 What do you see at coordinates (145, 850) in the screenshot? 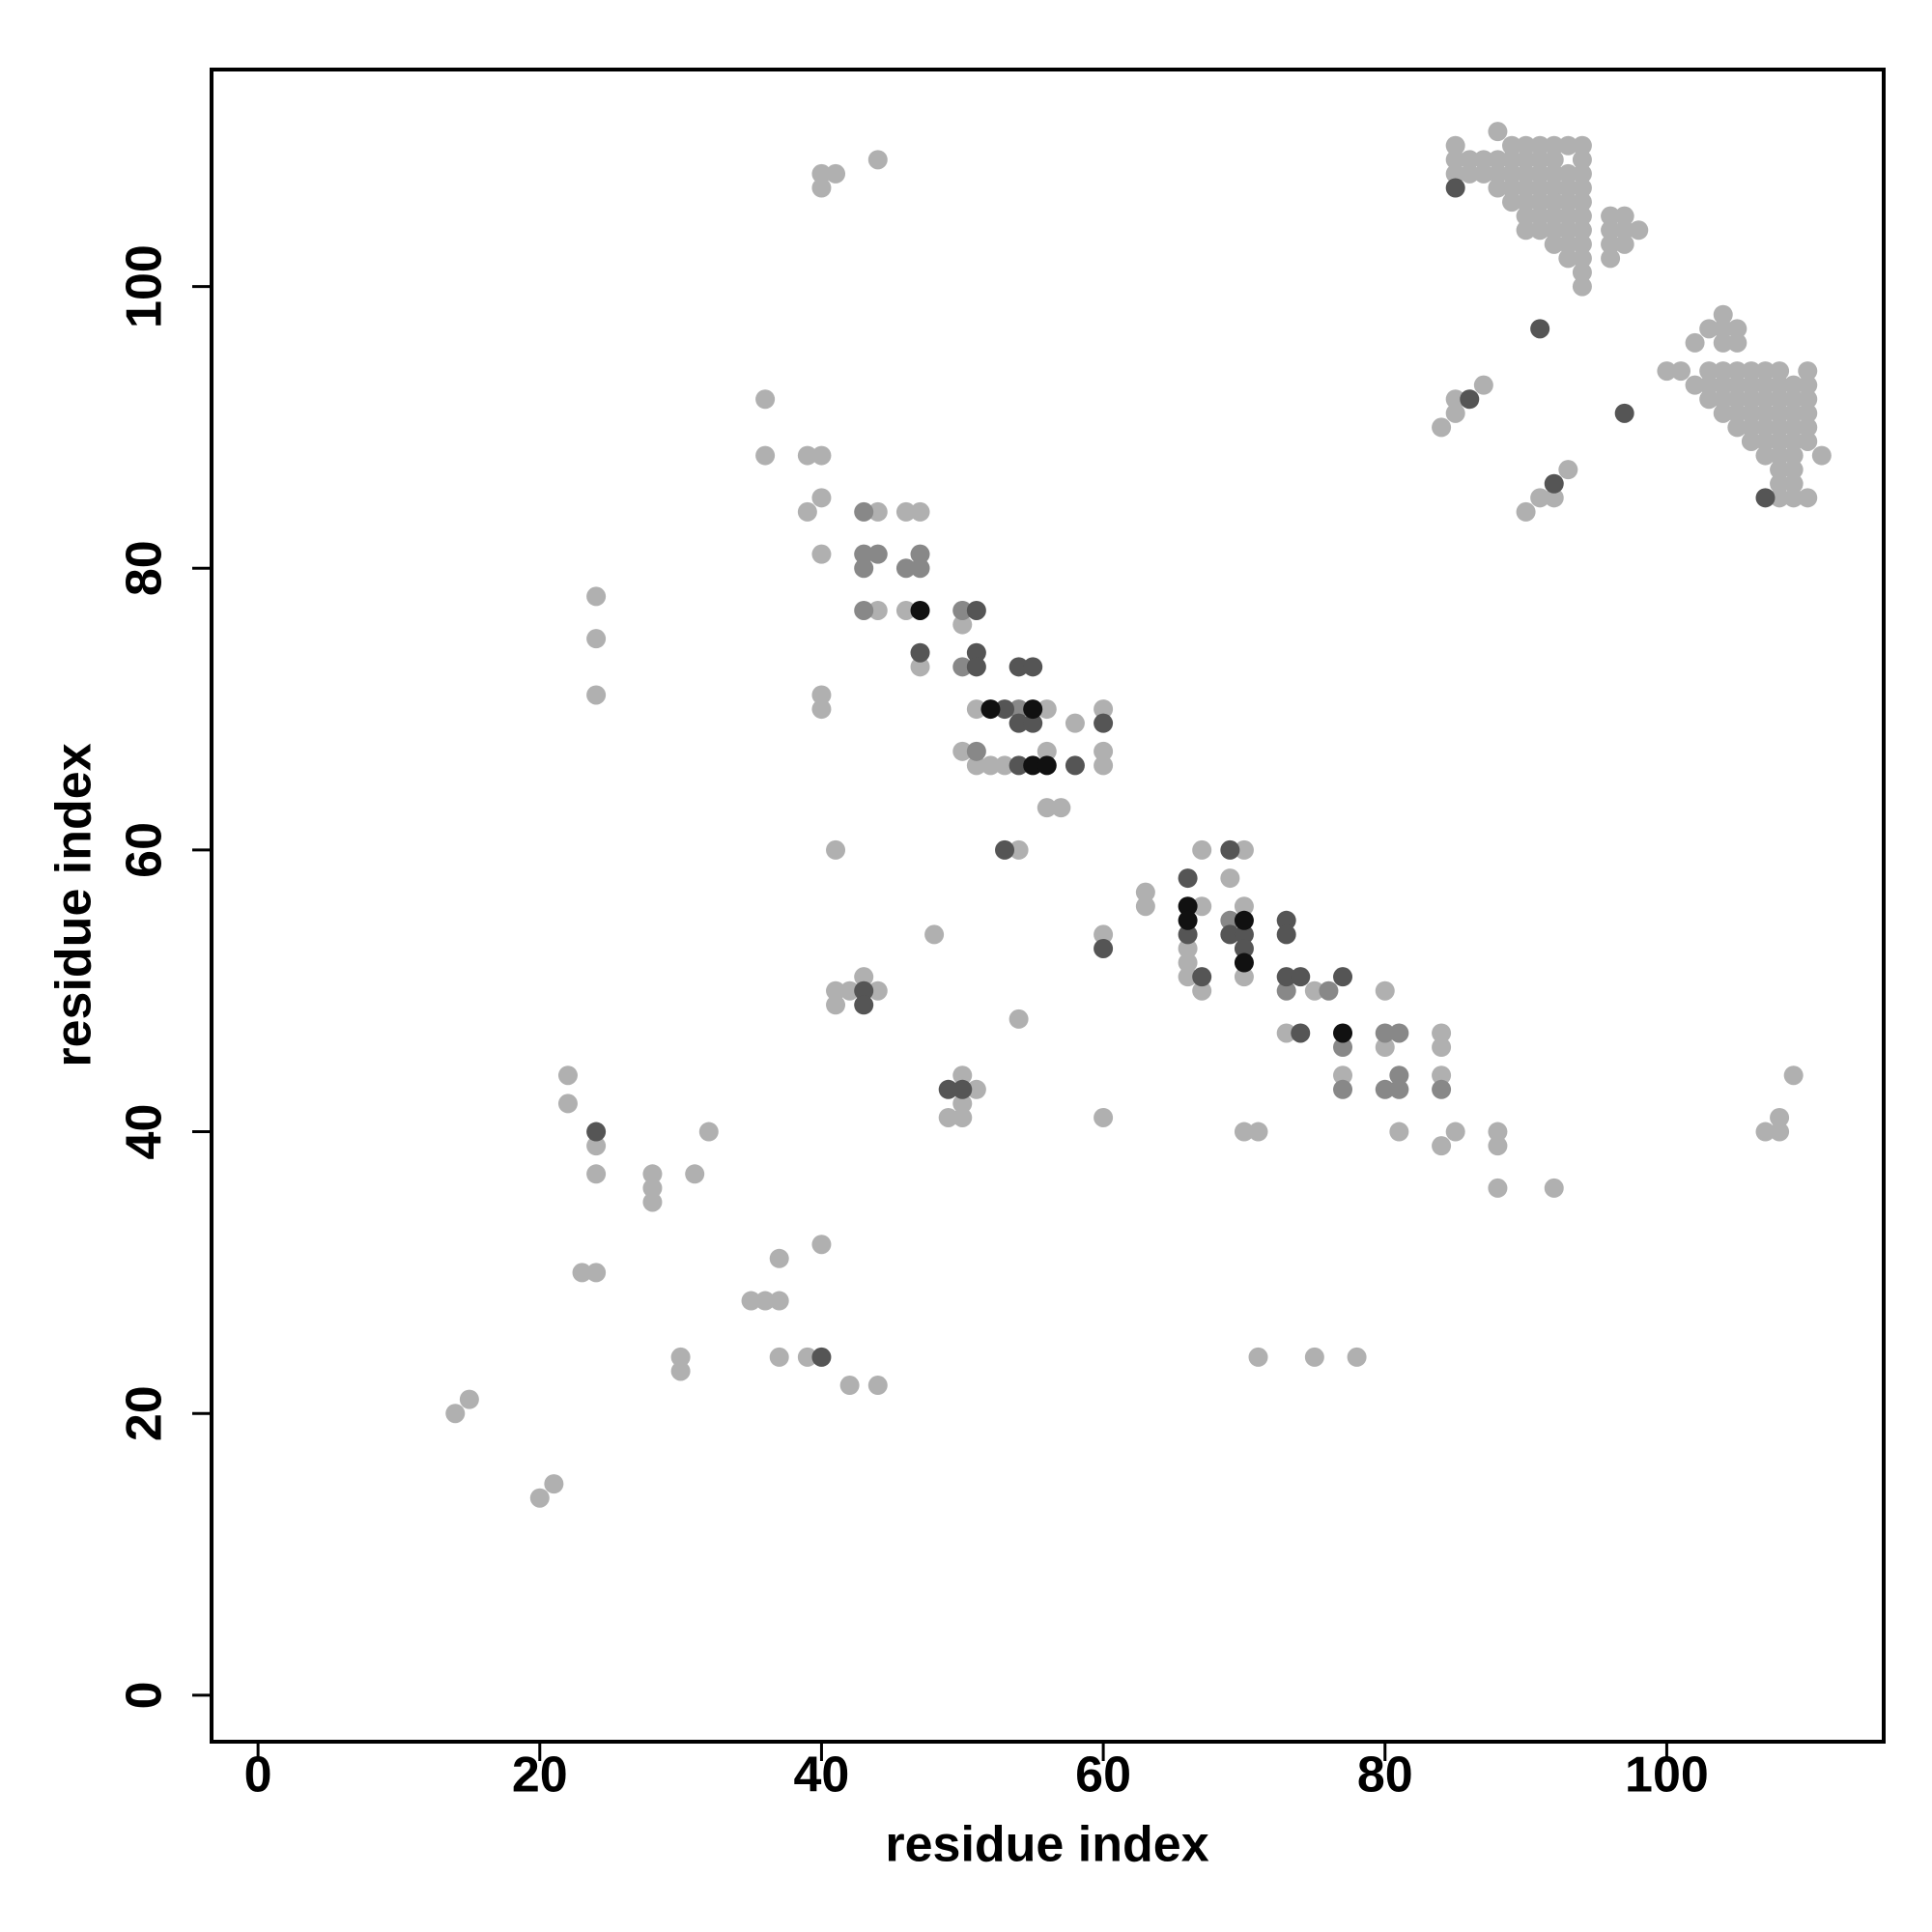
I see `y-tick-label: 60` at bounding box center [145, 850].